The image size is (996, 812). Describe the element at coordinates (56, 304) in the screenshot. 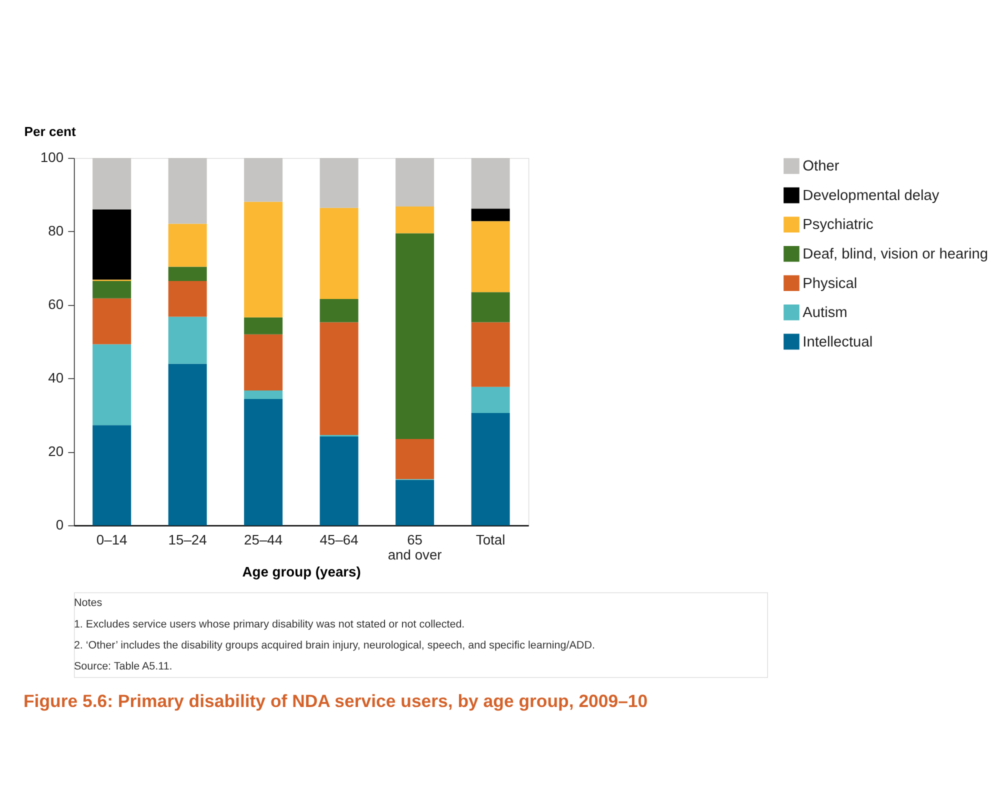

I see `y-tick-label: 60` at that location.